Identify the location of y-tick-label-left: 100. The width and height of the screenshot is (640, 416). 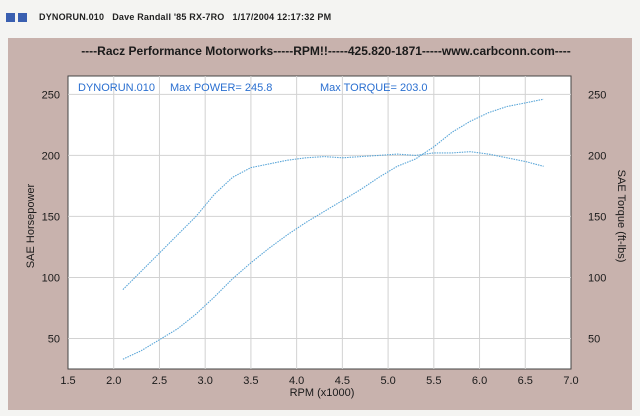
(51, 278).